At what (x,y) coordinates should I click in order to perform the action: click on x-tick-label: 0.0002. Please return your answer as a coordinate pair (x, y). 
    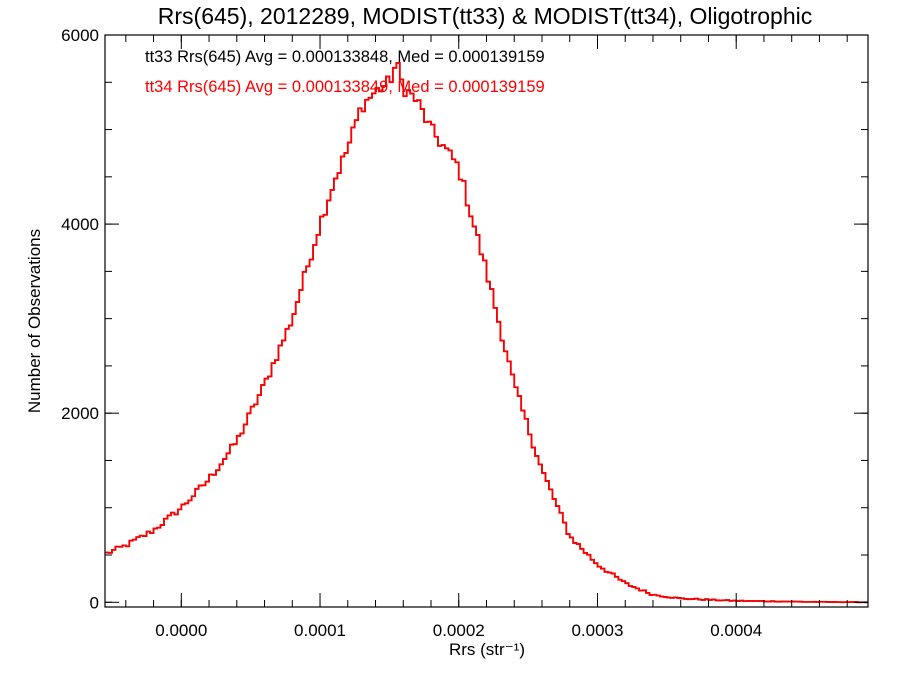
    Looking at the image, I should click on (459, 630).